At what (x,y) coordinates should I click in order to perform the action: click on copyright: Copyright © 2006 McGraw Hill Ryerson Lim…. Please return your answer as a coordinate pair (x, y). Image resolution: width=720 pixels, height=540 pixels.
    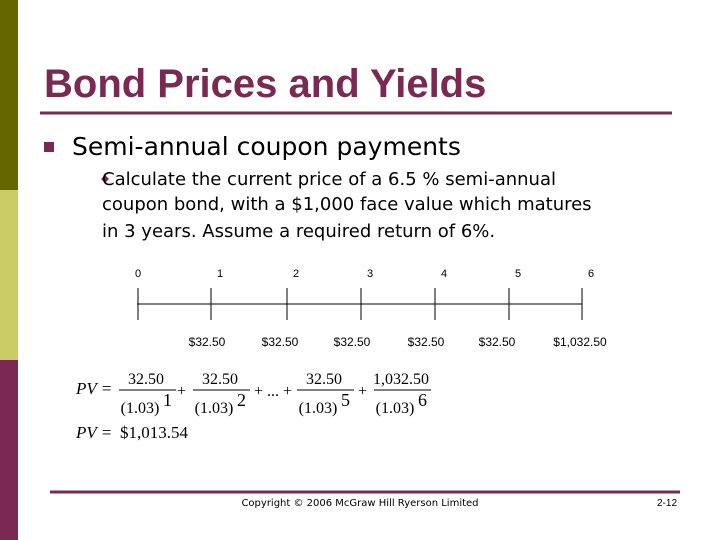
    Looking at the image, I should click on (359, 503).